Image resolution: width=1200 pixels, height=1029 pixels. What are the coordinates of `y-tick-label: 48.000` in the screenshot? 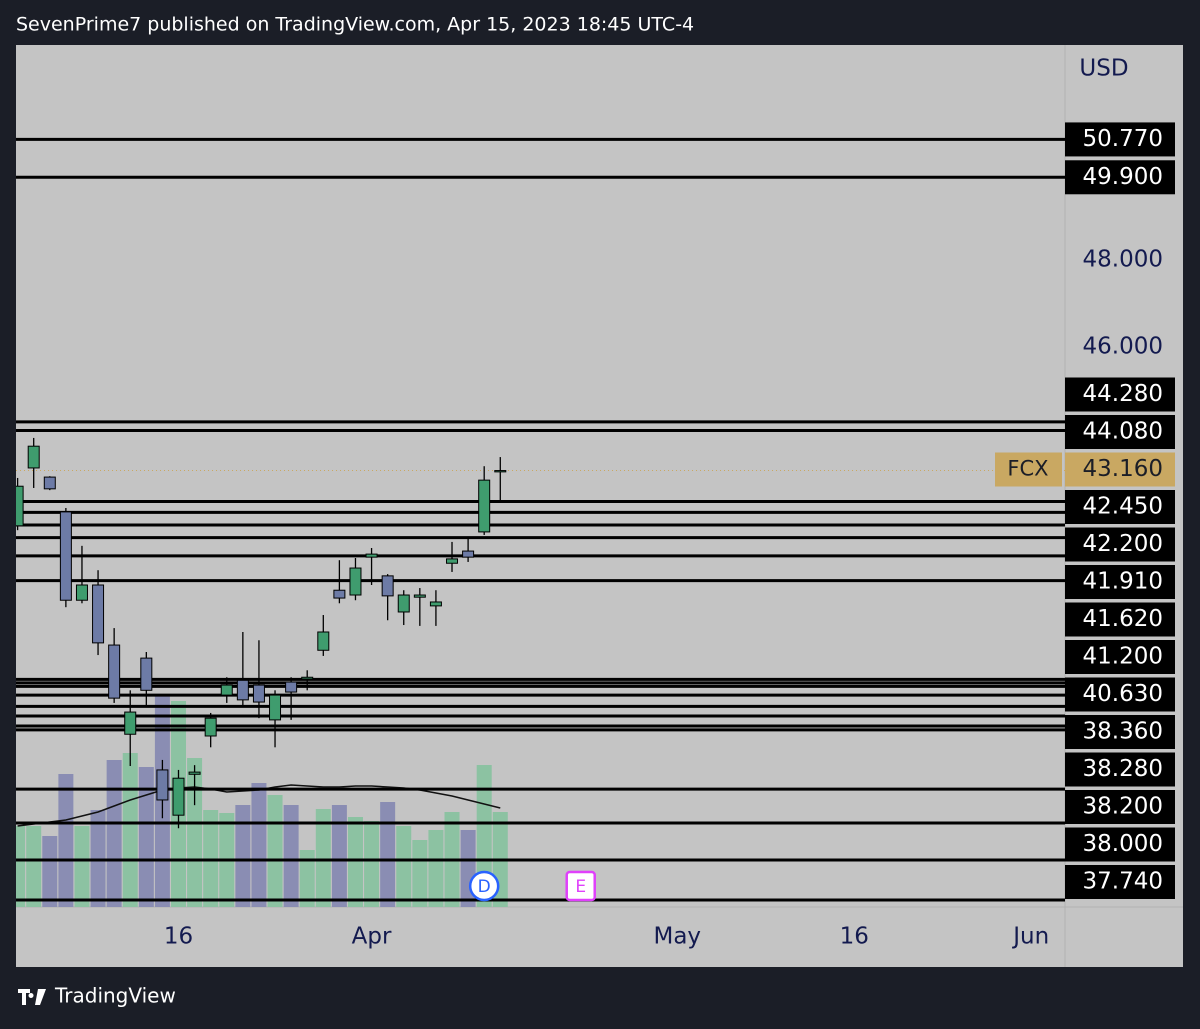 It's located at (1123, 259).